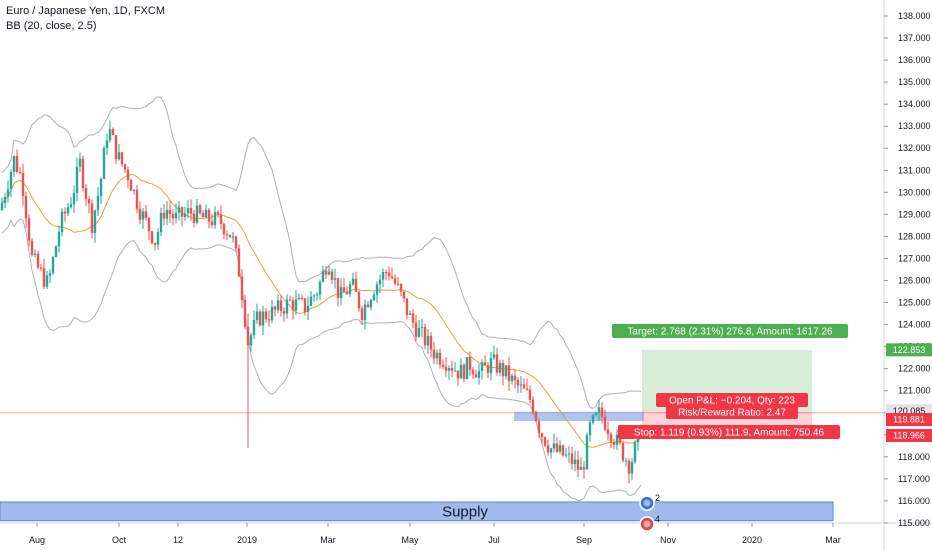 Image resolution: width=932 pixels, height=550 pixels. Describe the element at coordinates (914, 82) in the screenshot. I see `price-tick-label: 135.000` at that location.